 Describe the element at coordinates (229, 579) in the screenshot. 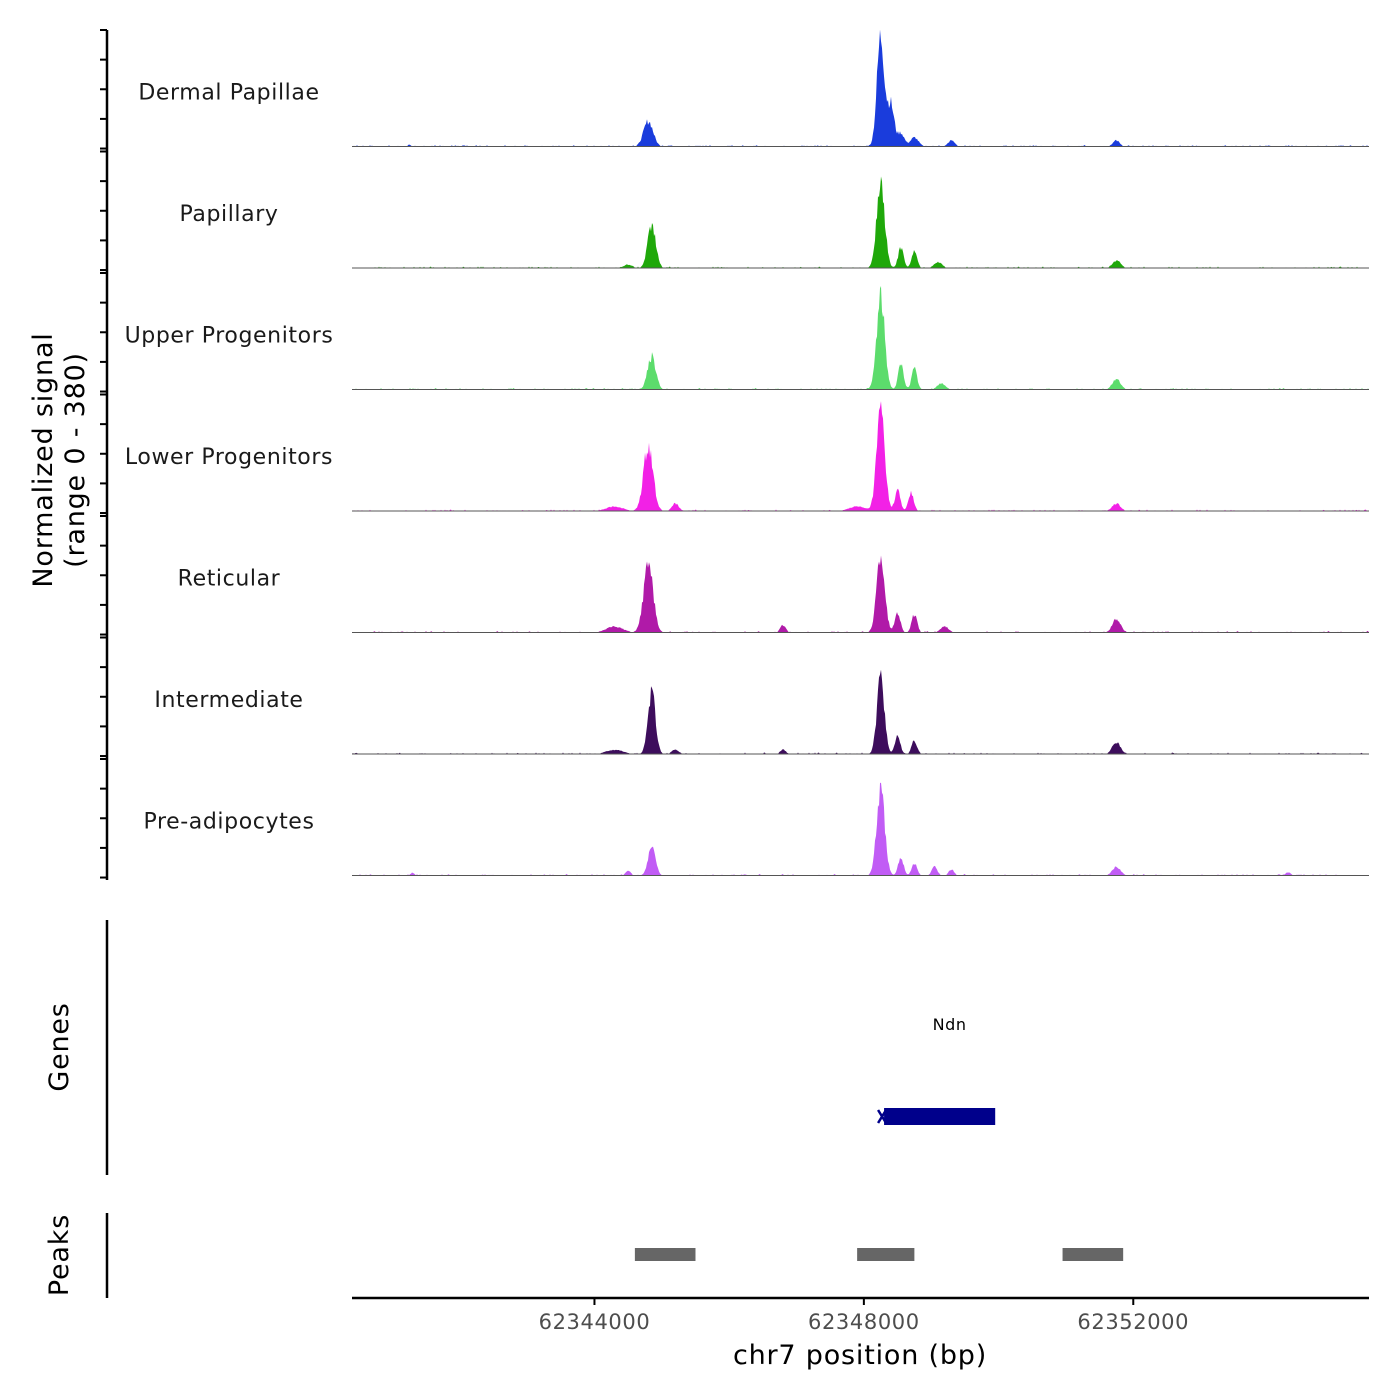

I see `track-label: Reticular` at that location.